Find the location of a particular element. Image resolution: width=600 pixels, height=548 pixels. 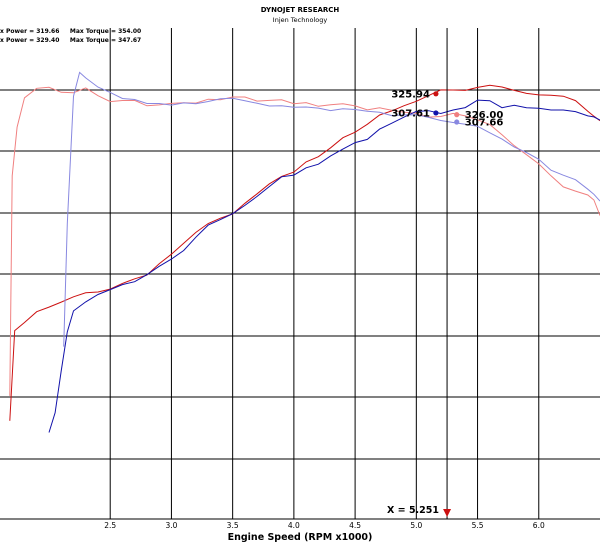

data-label: 326.00 is located at coordinates (484, 115).